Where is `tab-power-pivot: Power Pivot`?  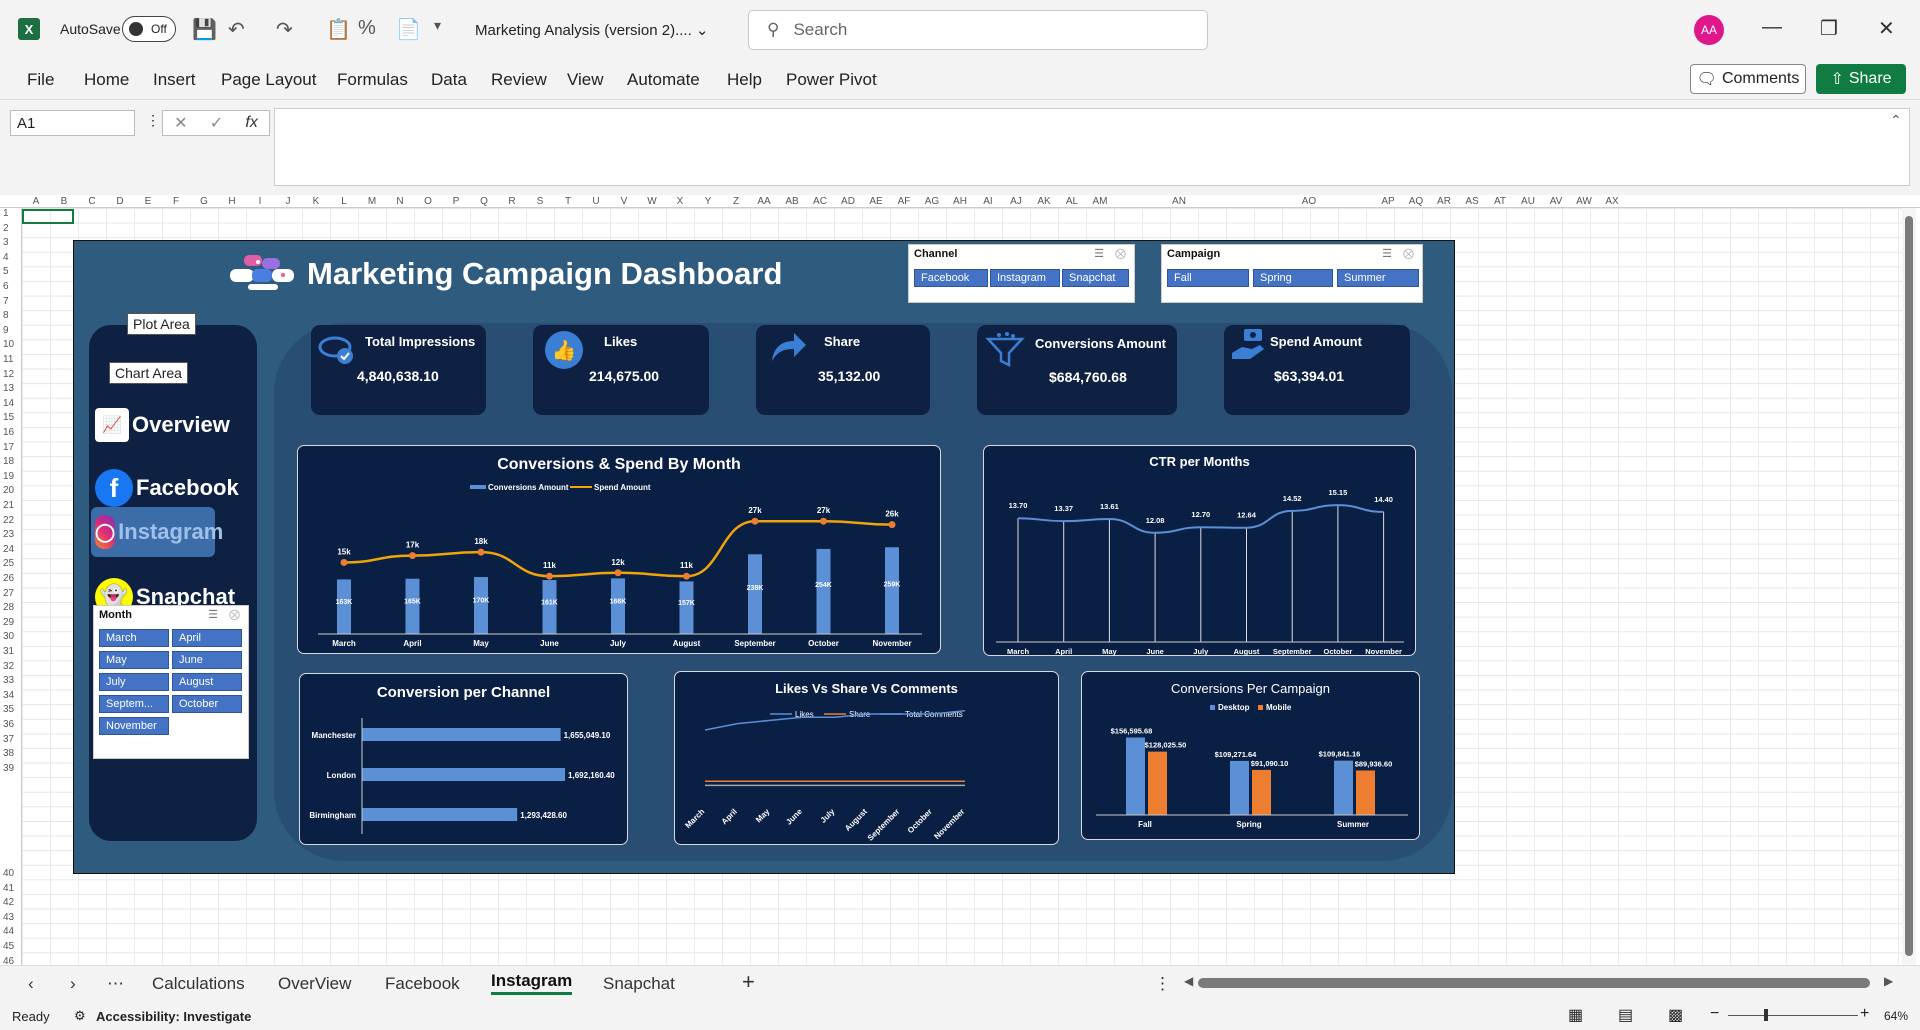
tab-power-pivot: Power Pivot is located at coordinates (831, 79).